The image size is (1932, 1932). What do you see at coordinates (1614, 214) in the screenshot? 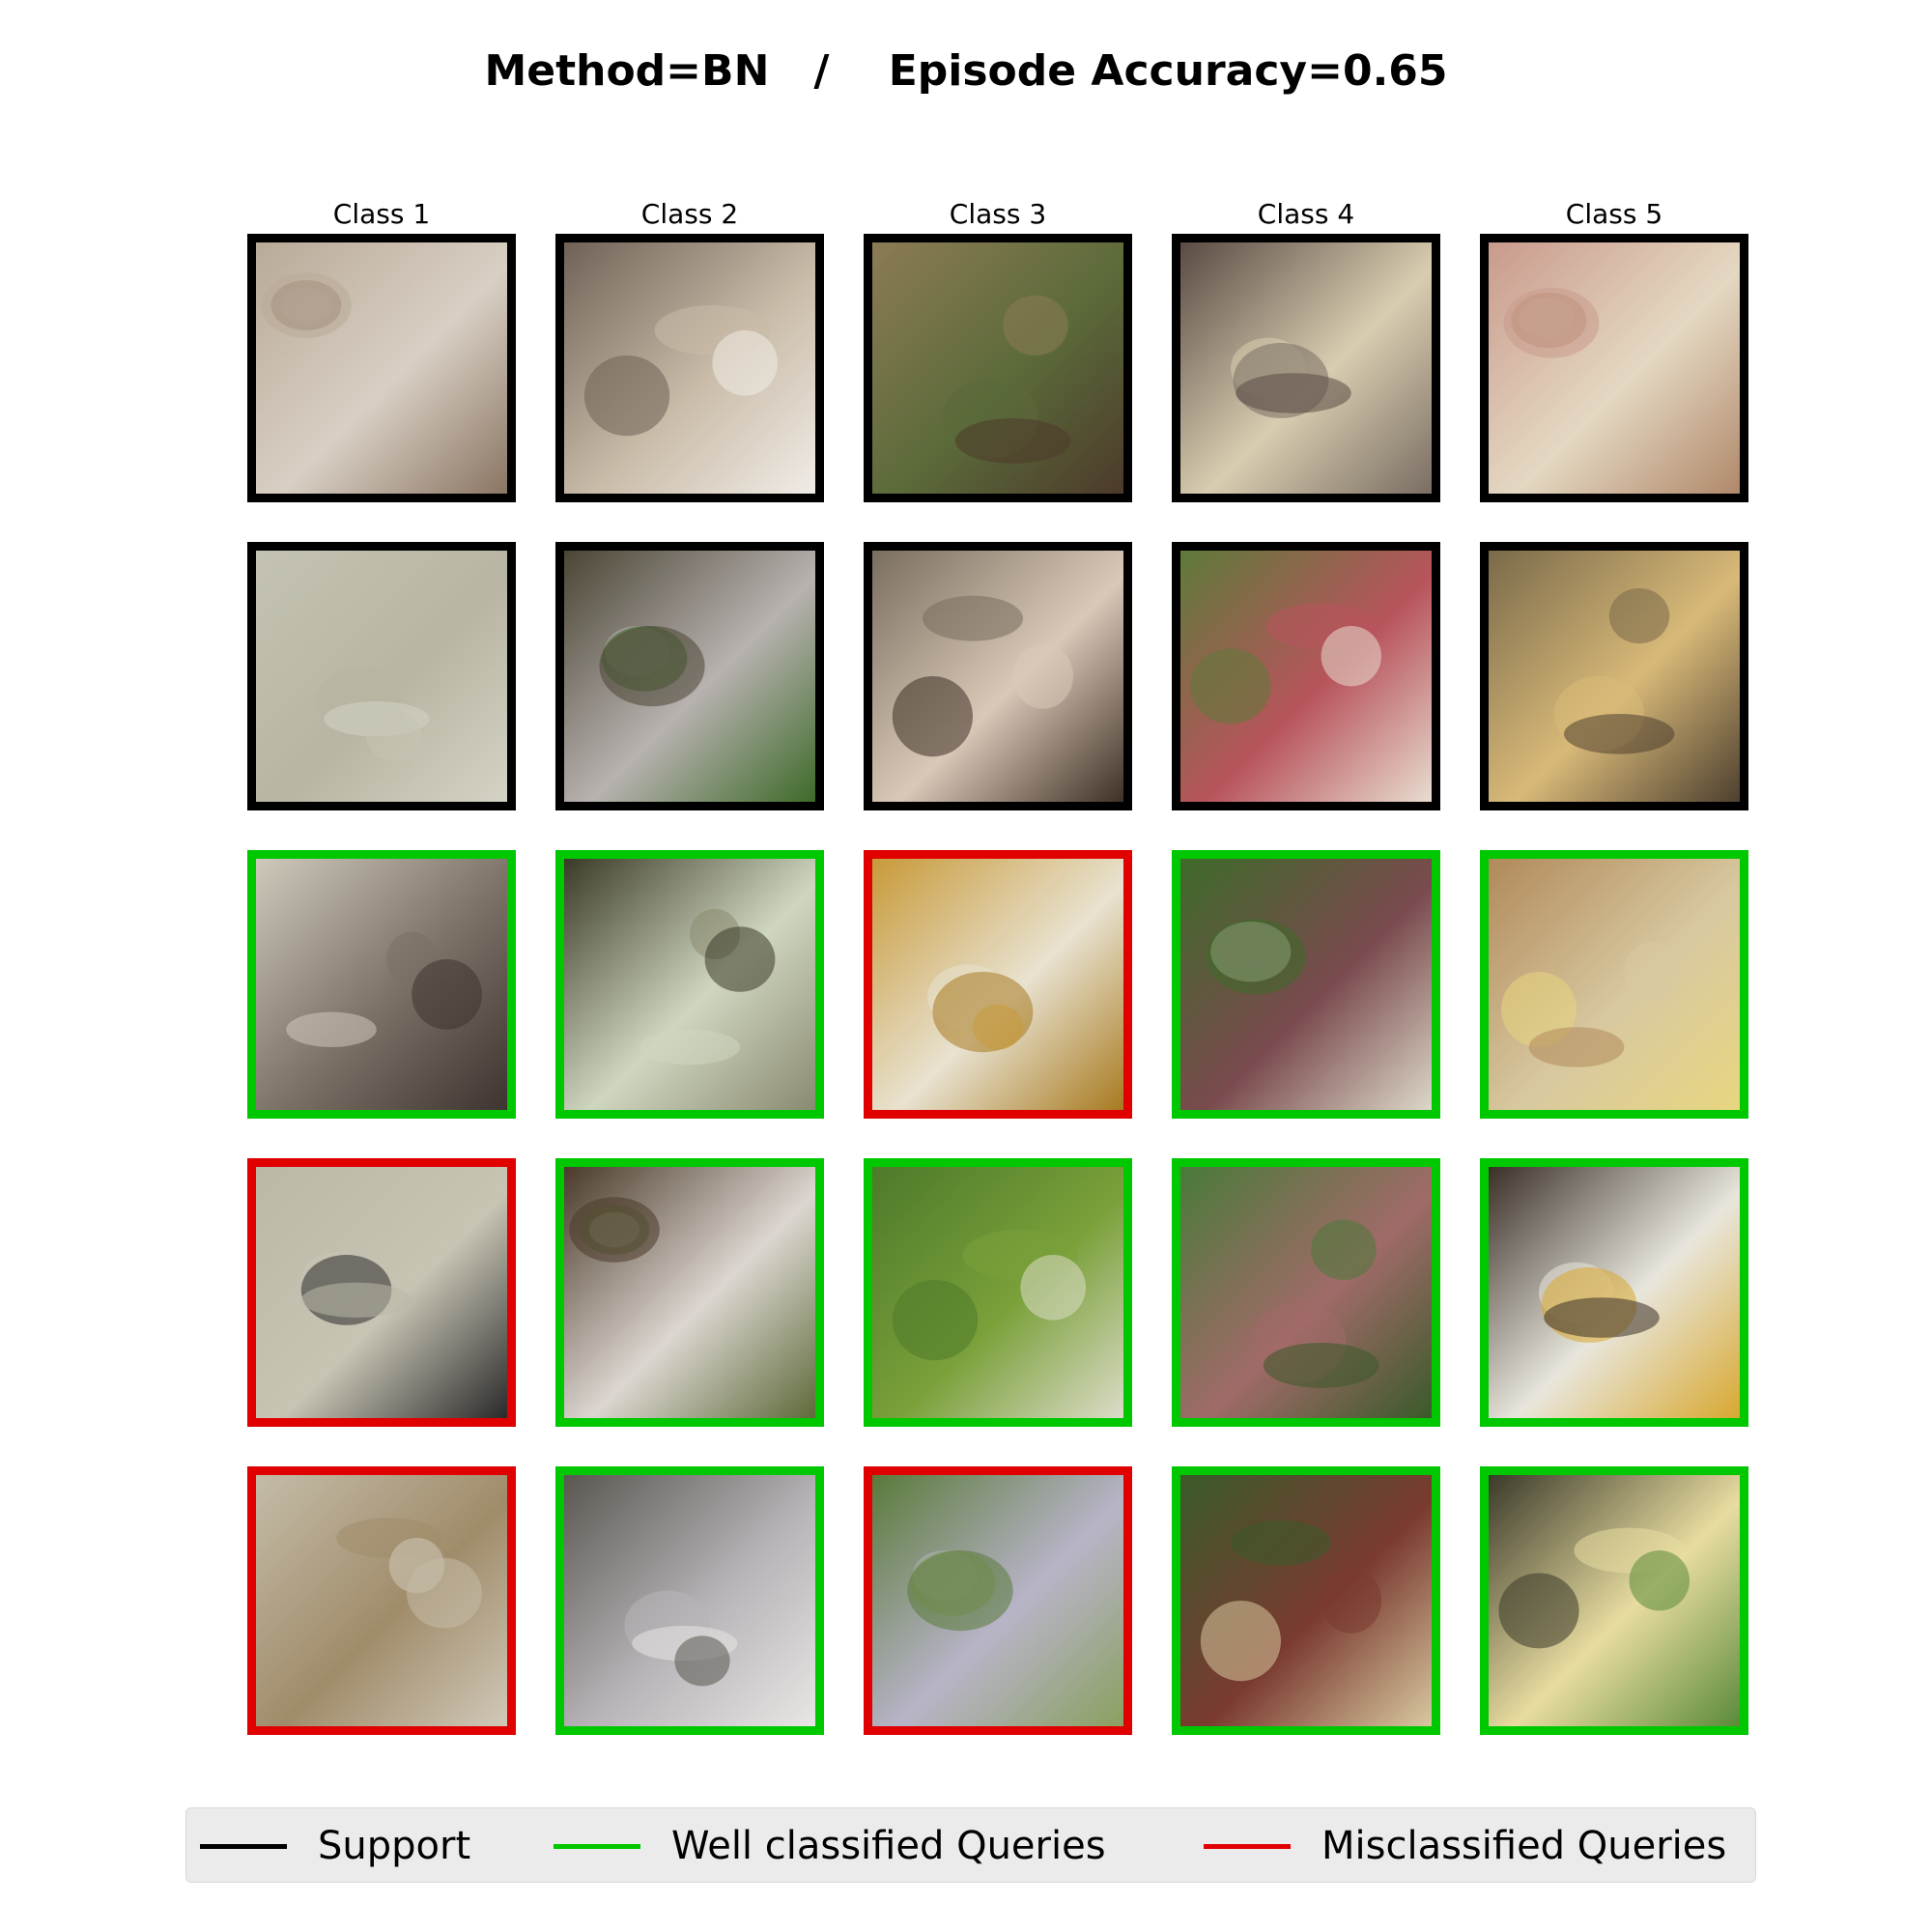
I see `class-label-5: Class 5` at bounding box center [1614, 214].